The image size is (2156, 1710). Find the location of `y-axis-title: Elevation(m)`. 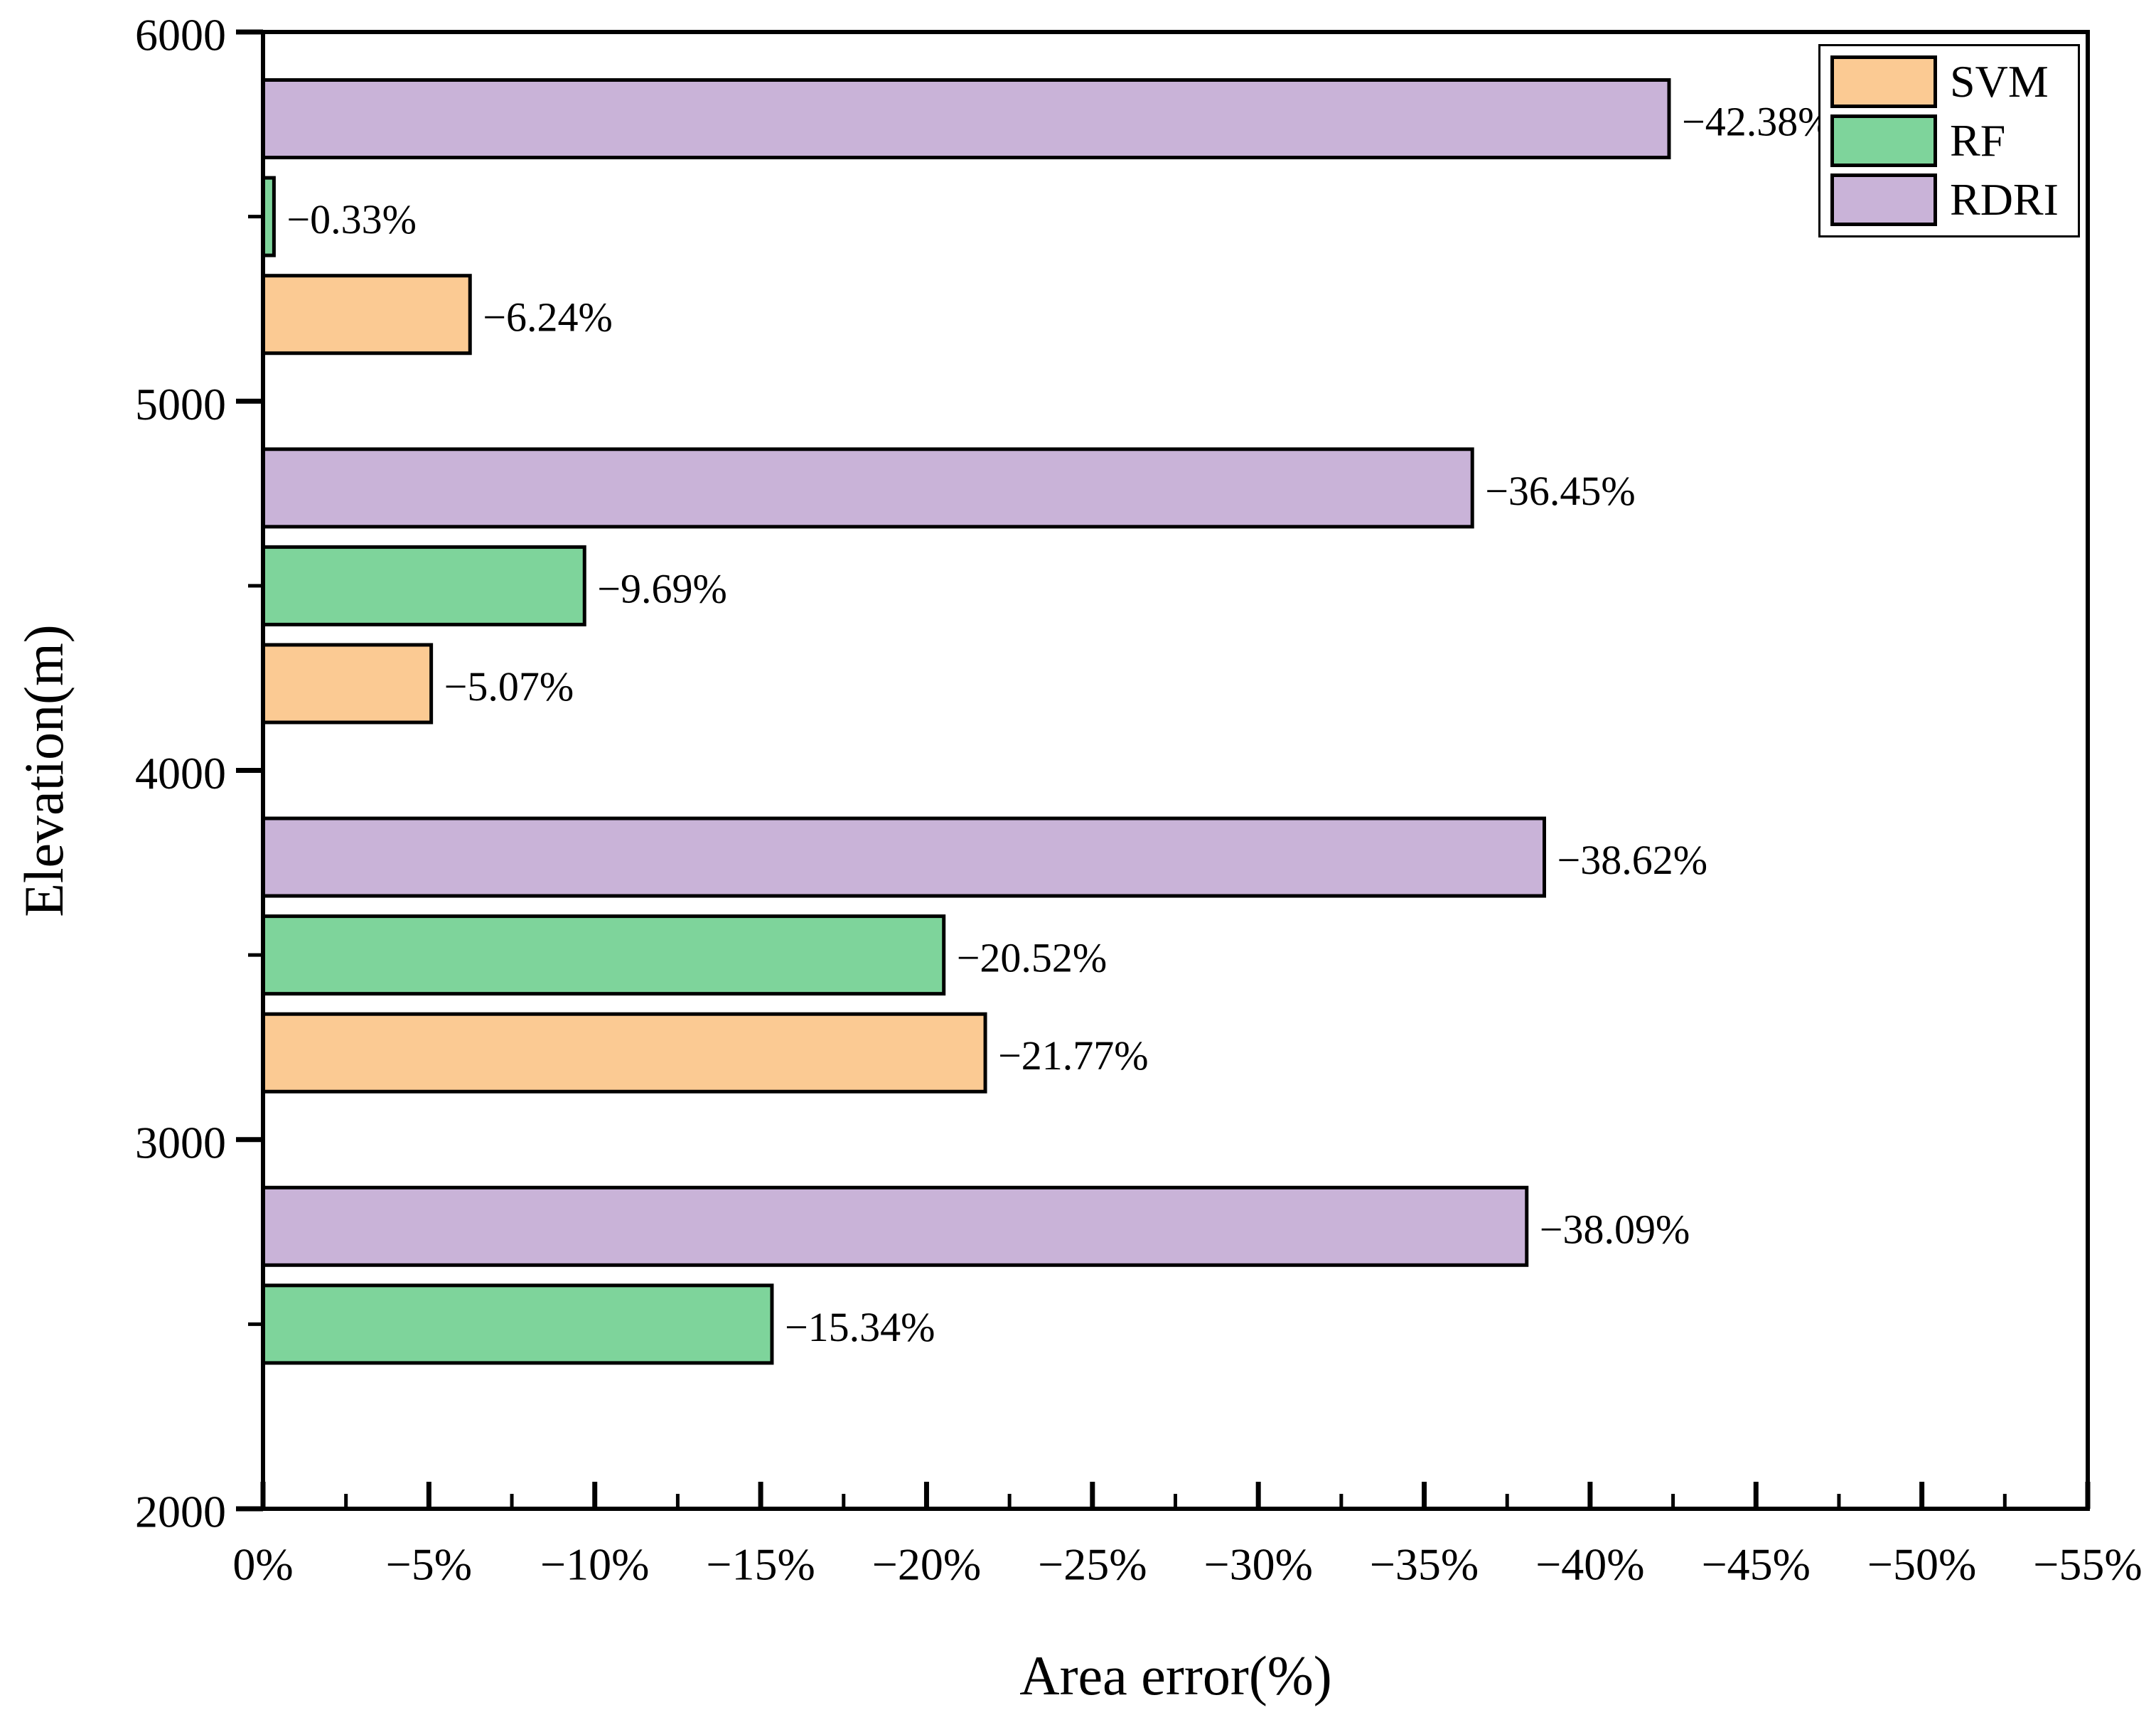

y-axis-title: Elevation(m) is located at coordinates (44, 770).